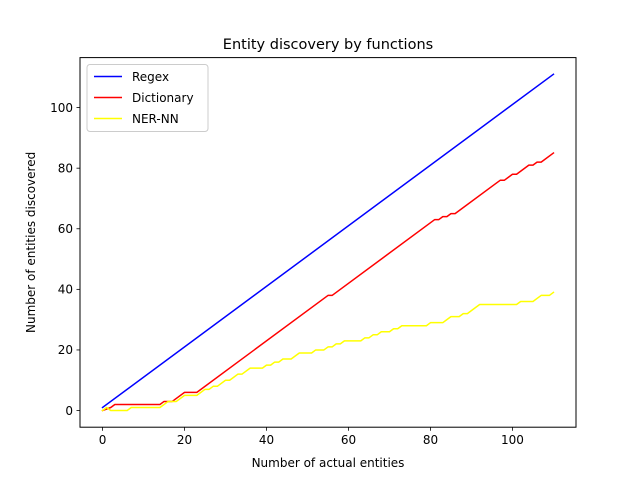 This screenshot has width=640, height=480. What do you see at coordinates (163, 98) in the screenshot?
I see `legend-label-1: Dictionary` at bounding box center [163, 98].